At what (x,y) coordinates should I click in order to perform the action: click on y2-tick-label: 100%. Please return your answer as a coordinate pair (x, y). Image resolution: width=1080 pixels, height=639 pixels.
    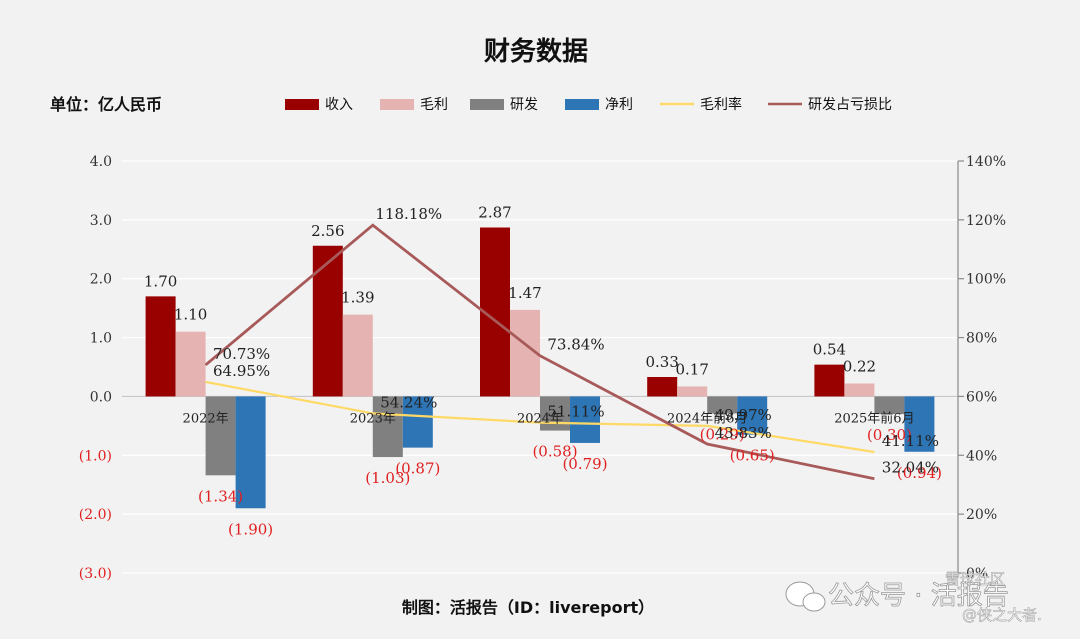
    Looking at the image, I should click on (986, 280).